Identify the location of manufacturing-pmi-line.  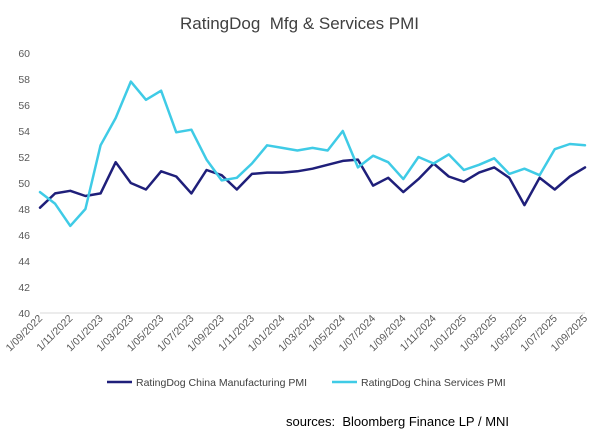
(312, 183).